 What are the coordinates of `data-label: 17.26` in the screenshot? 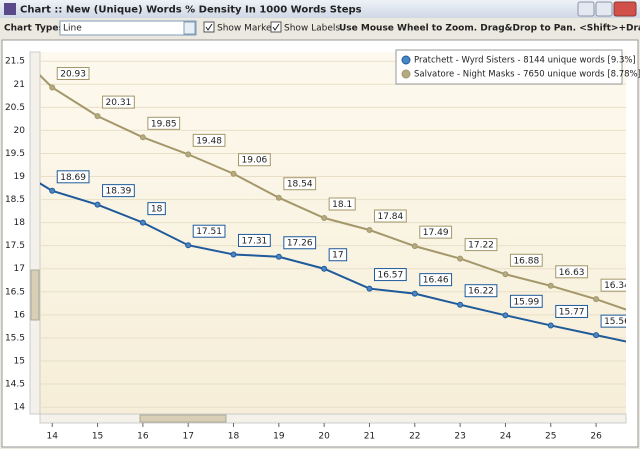 It's located at (300, 244).